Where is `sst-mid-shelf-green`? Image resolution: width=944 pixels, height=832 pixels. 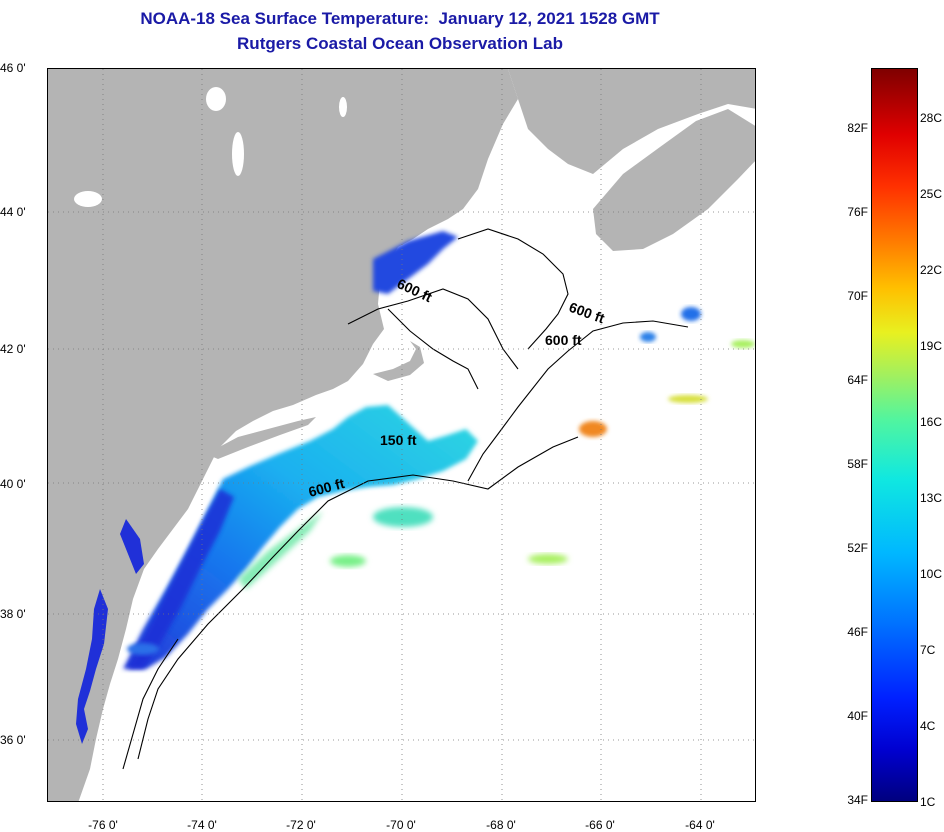
sst-mid-shelf-green is located at coordinates (280, 550).